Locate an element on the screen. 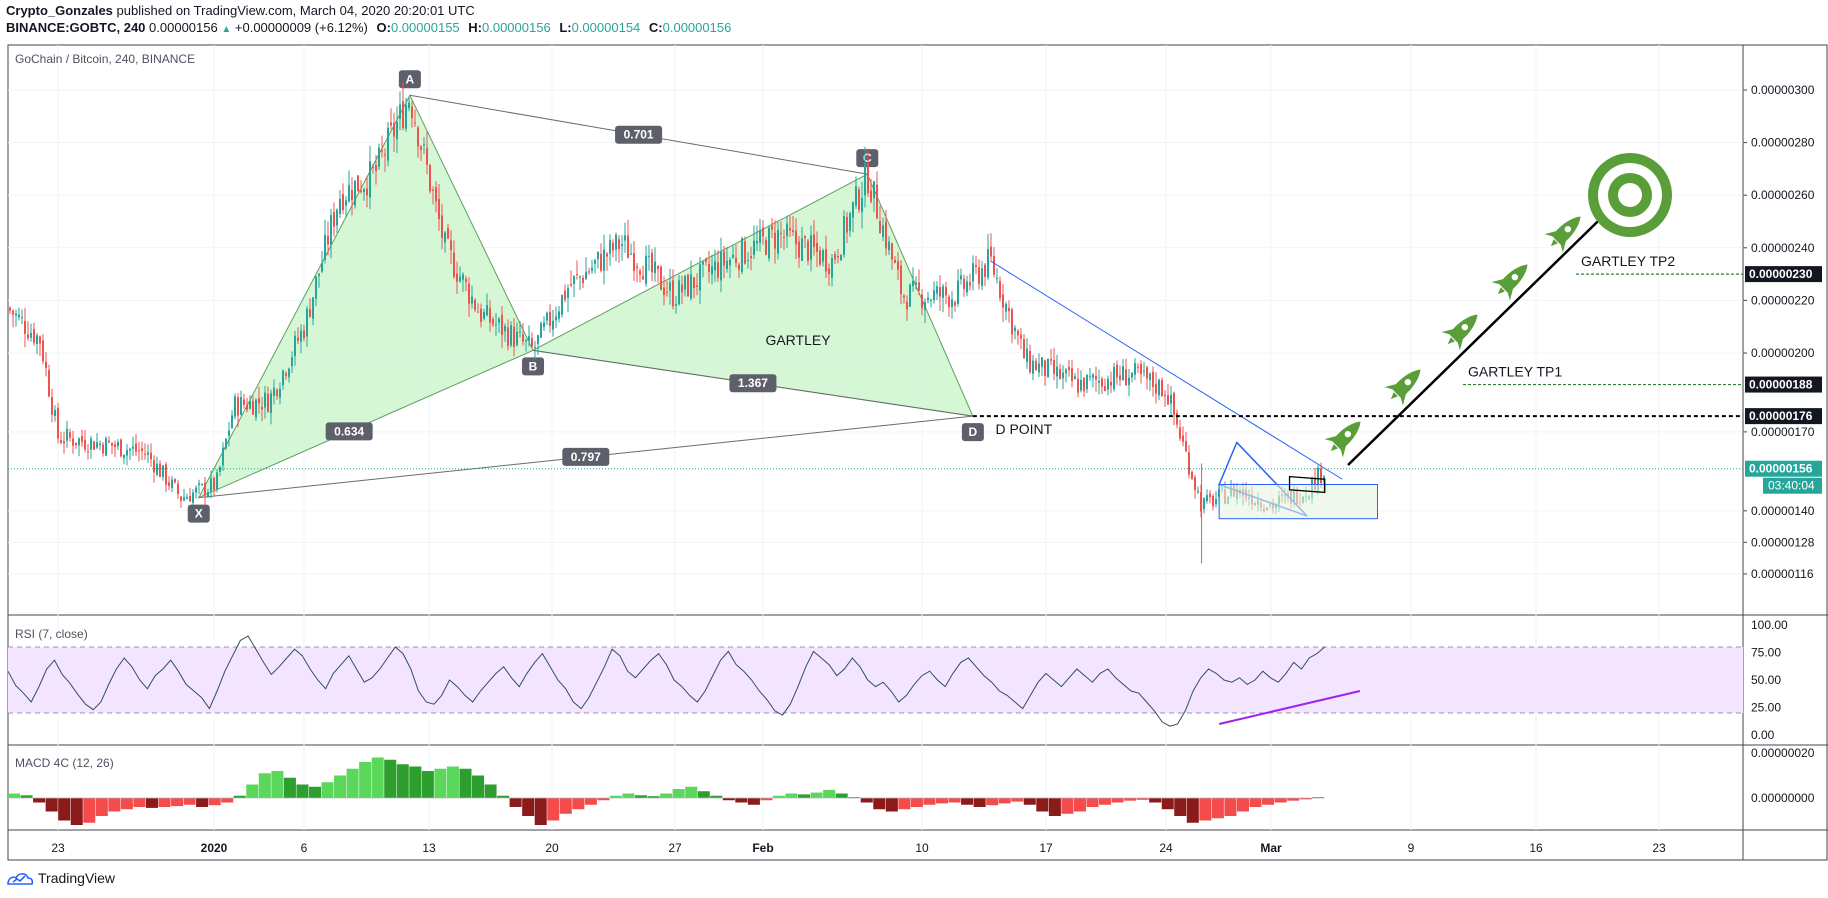 The height and width of the screenshot is (898, 1828). price-label-bg is located at coordinates (1783, 416).